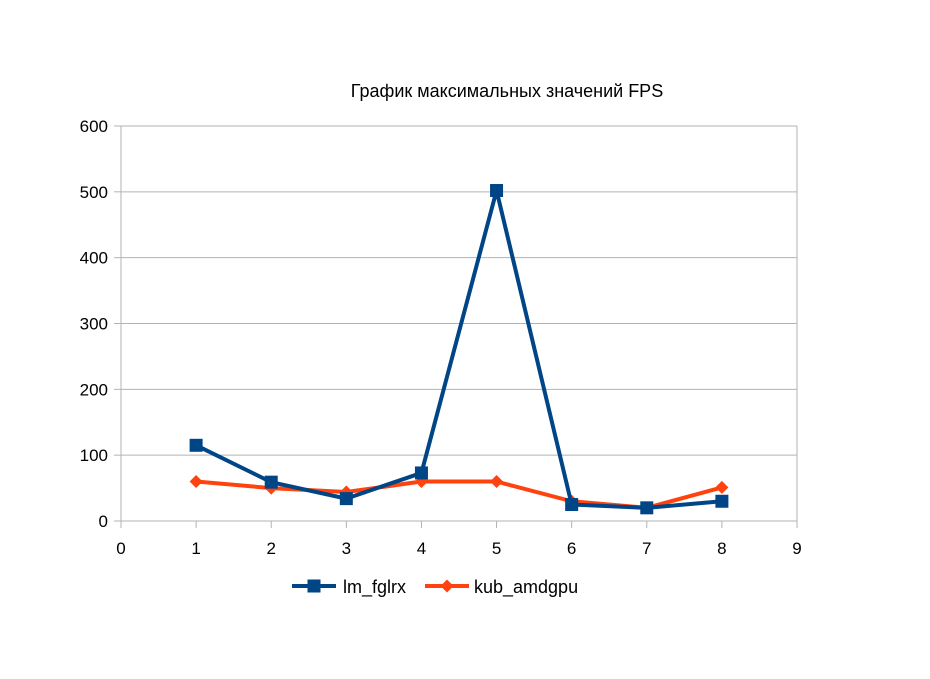  Describe the element at coordinates (796, 548) in the screenshot. I see `x-tick-label: 9` at that location.